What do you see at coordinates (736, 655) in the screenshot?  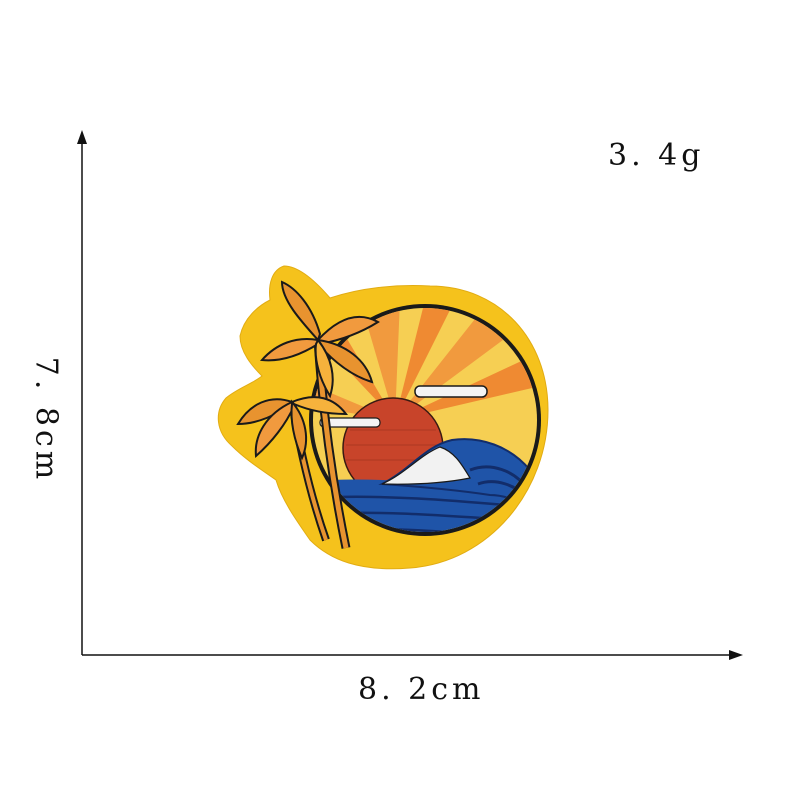 I see `width-arrowhead` at bounding box center [736, 655].